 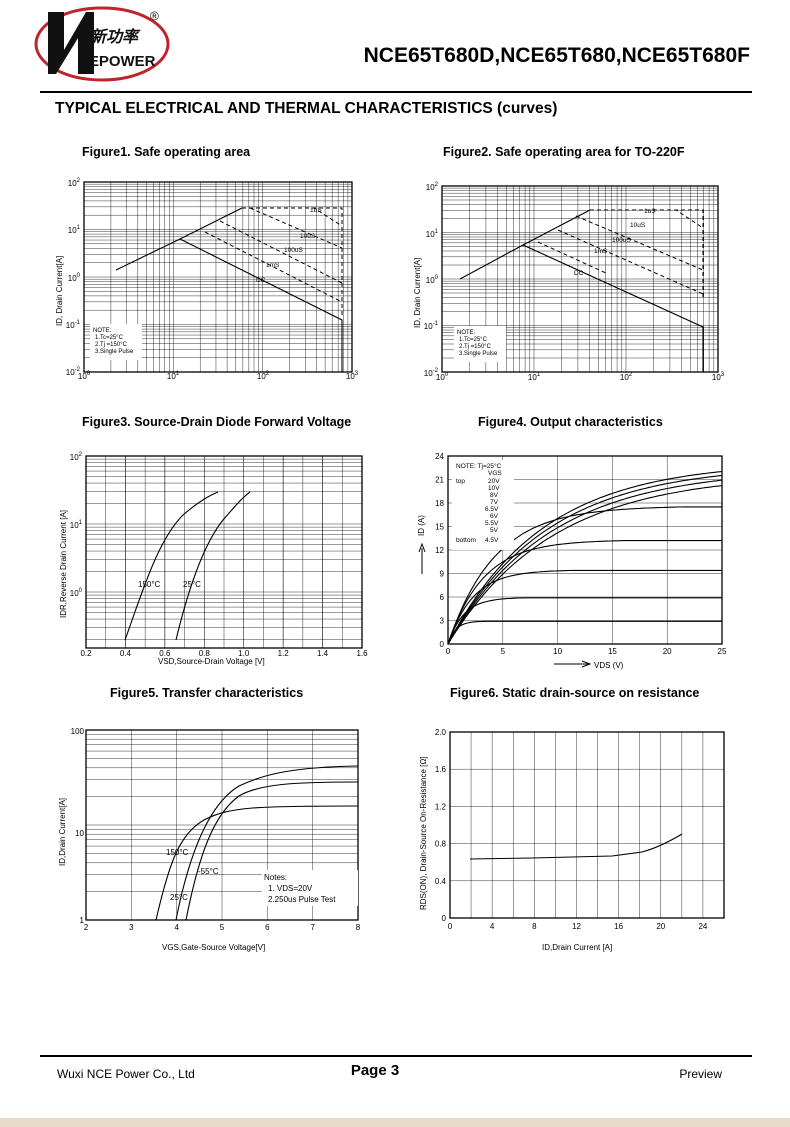 I want to click on fig4-xtick: 0, so click(x=448, y=651).